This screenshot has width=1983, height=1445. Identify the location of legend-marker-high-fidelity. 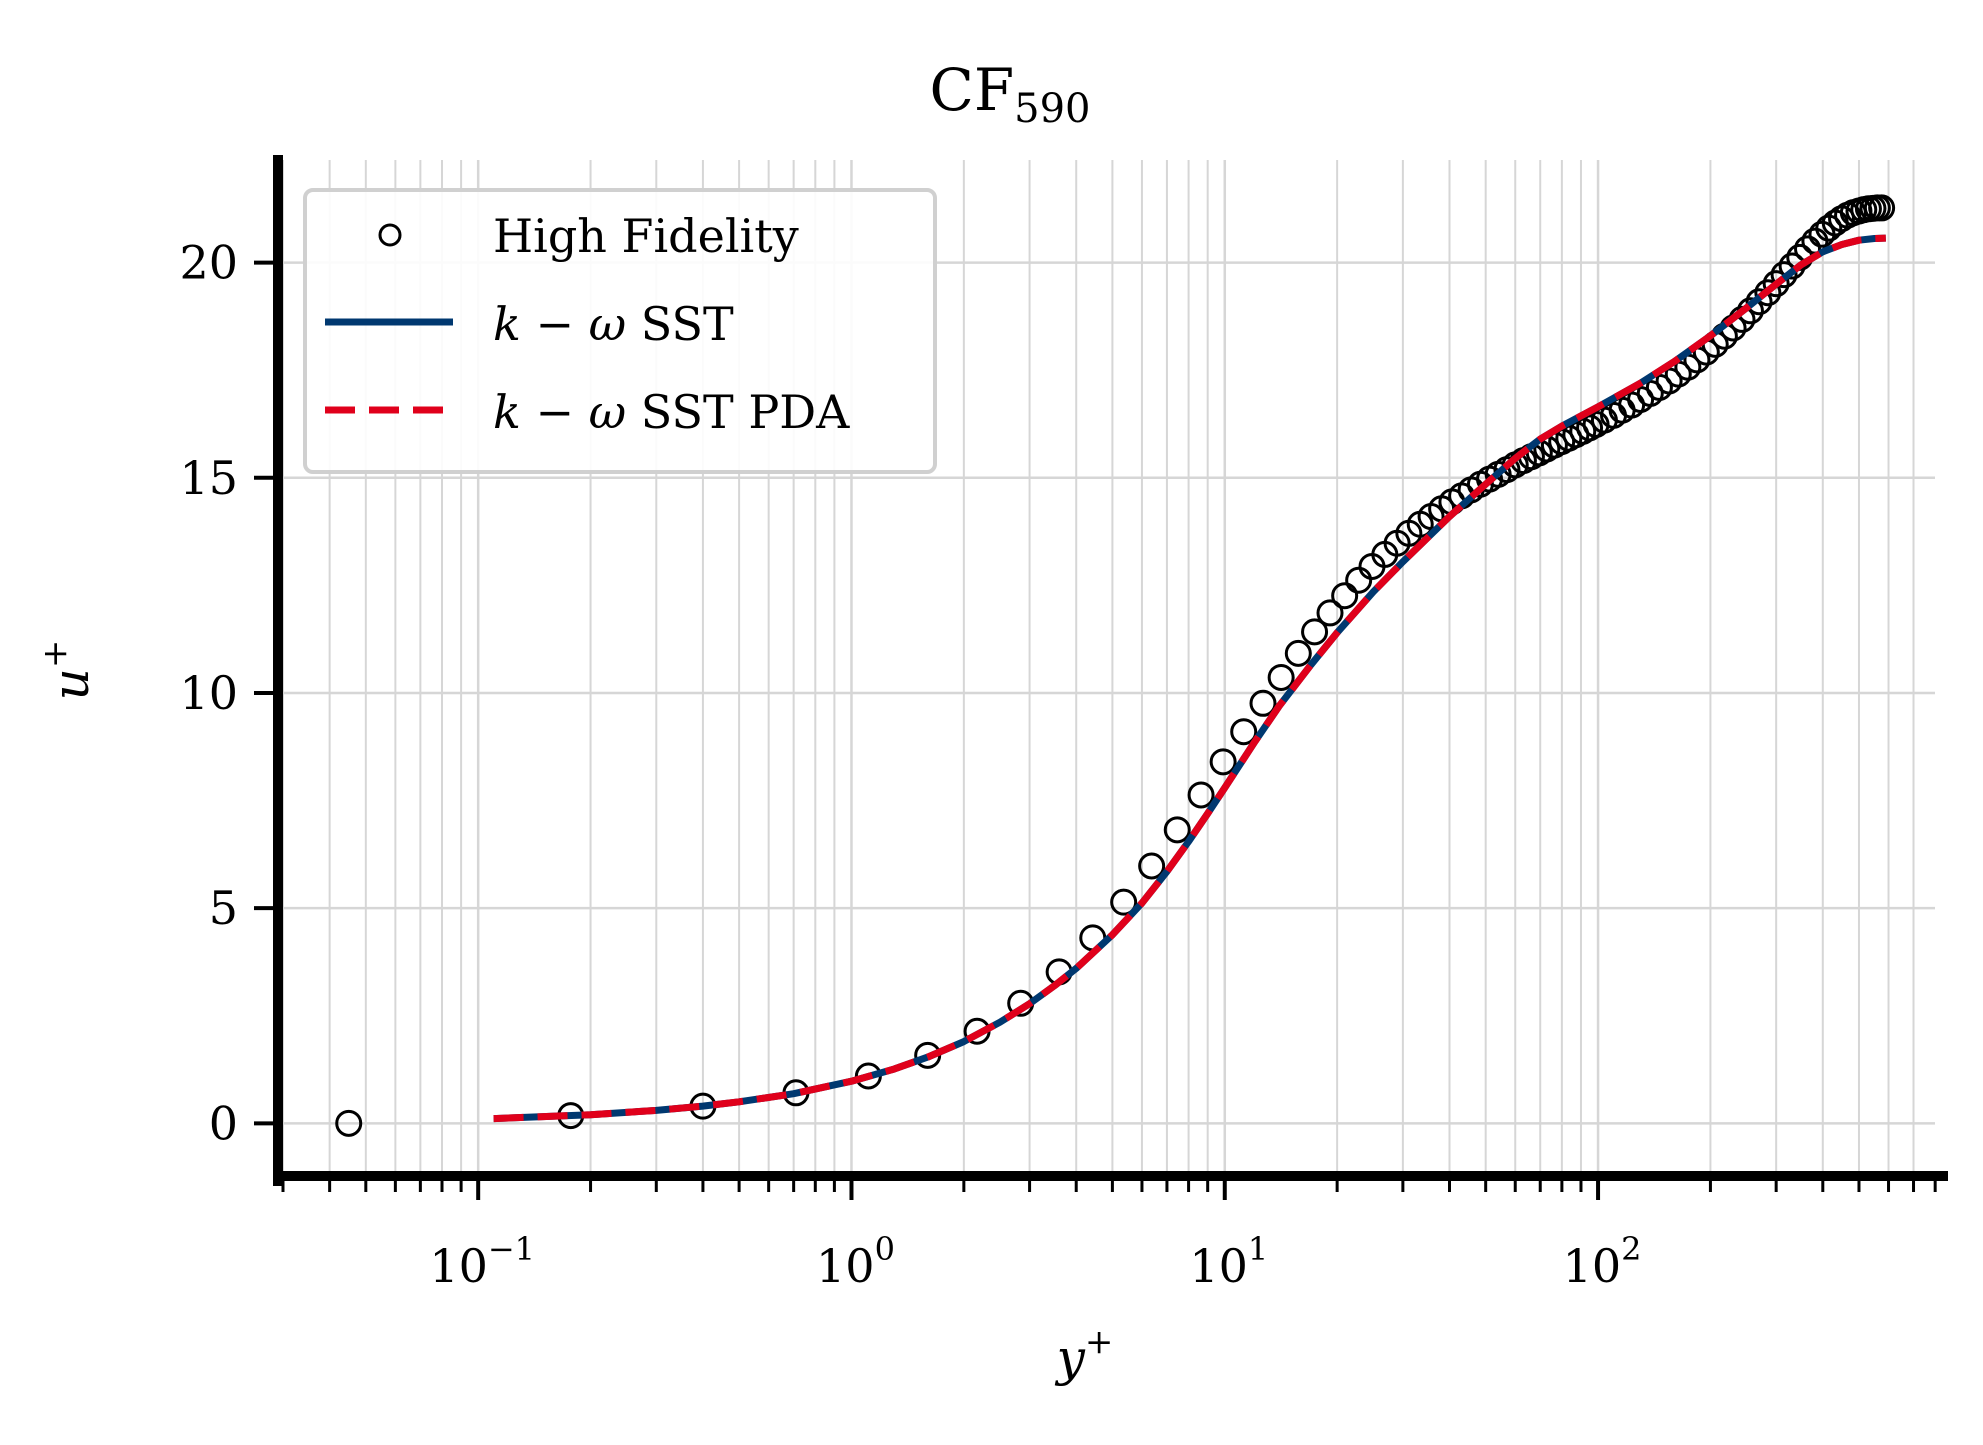
(390, 235).